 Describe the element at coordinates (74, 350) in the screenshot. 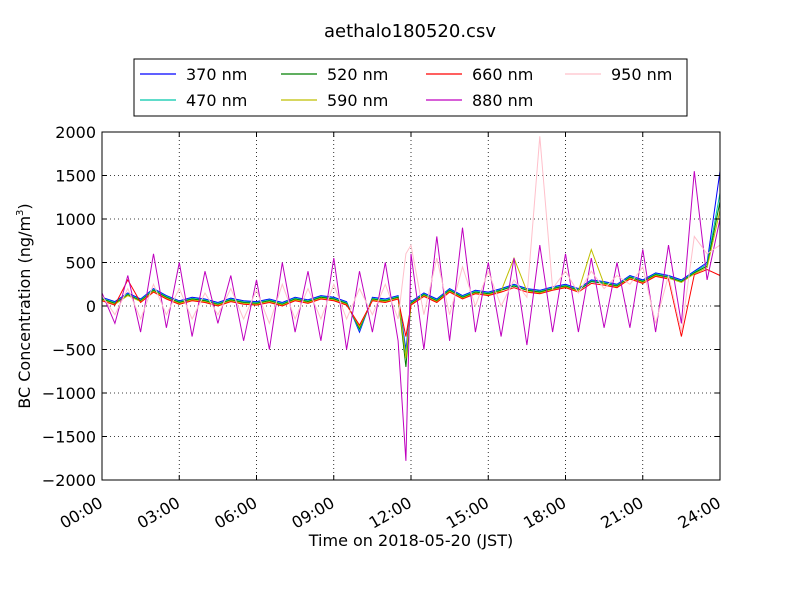

I see `y-tick-label: −500` at that location.